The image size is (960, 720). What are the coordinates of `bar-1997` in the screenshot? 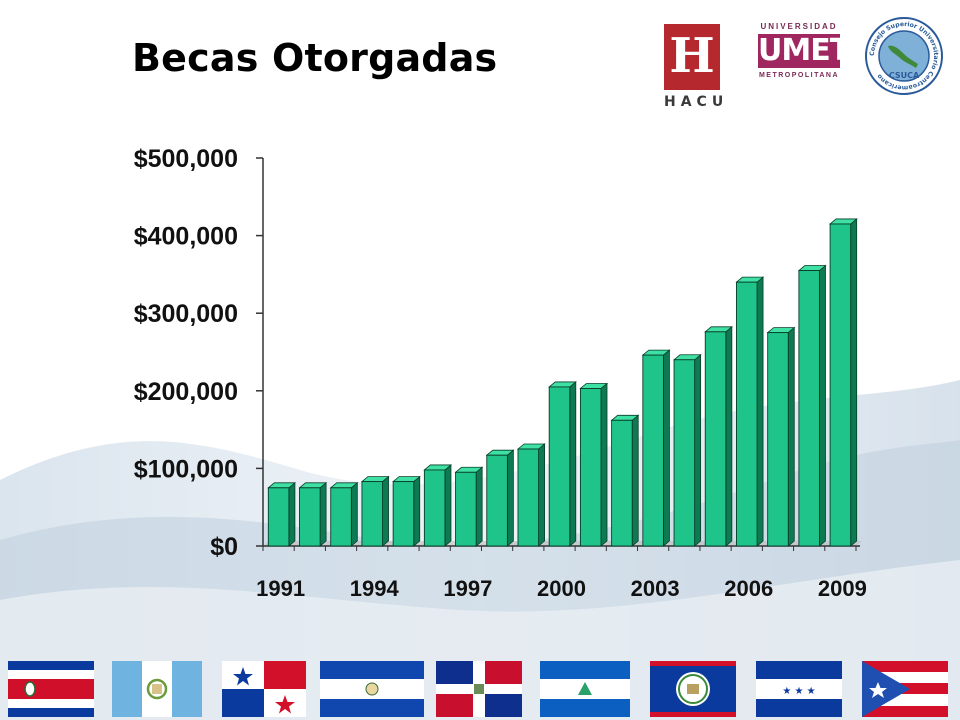 It's located at (469, 506).